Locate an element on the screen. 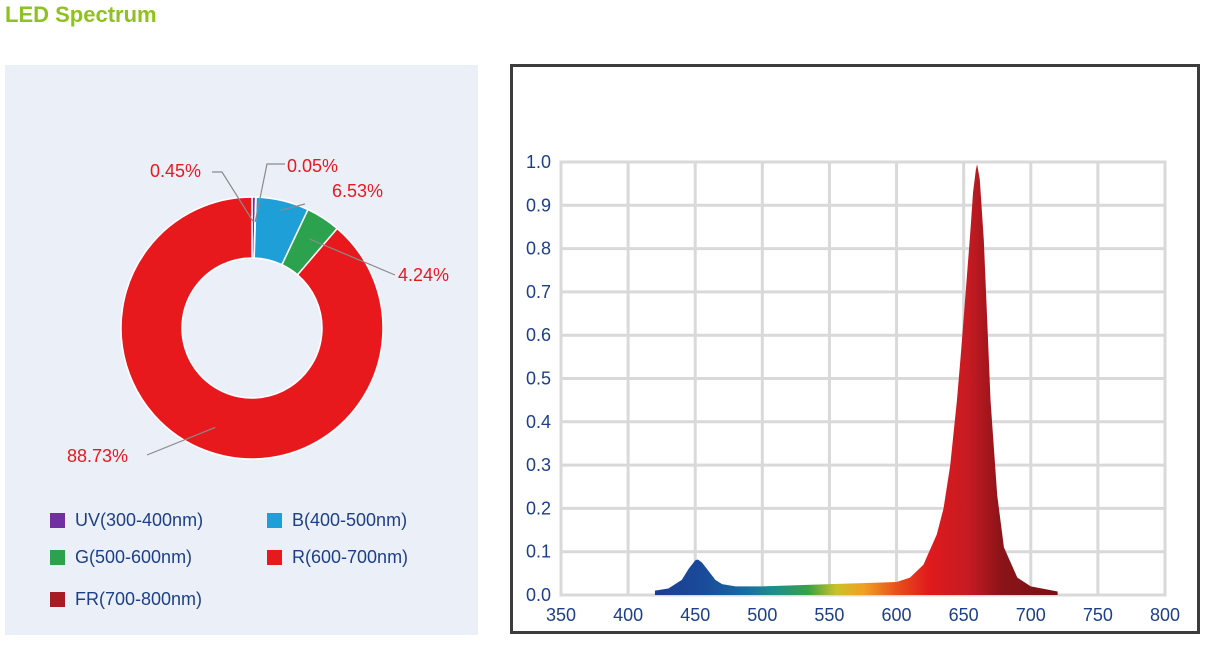 The image size is (1209, 647). x-tick-label: 400 is located at coordinates (628, 615).